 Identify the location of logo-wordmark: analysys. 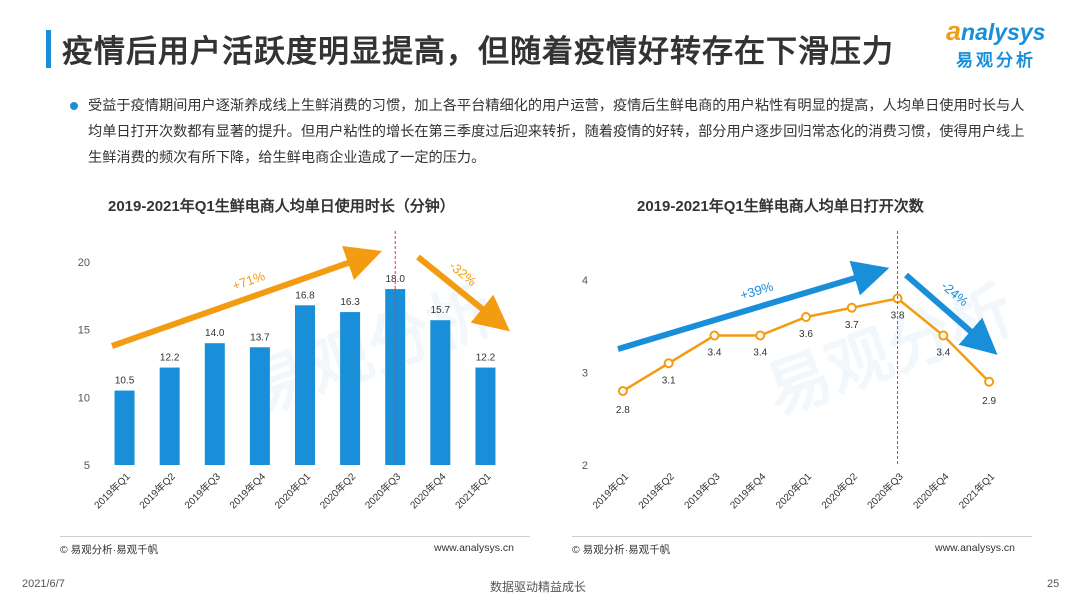
(996, 31).